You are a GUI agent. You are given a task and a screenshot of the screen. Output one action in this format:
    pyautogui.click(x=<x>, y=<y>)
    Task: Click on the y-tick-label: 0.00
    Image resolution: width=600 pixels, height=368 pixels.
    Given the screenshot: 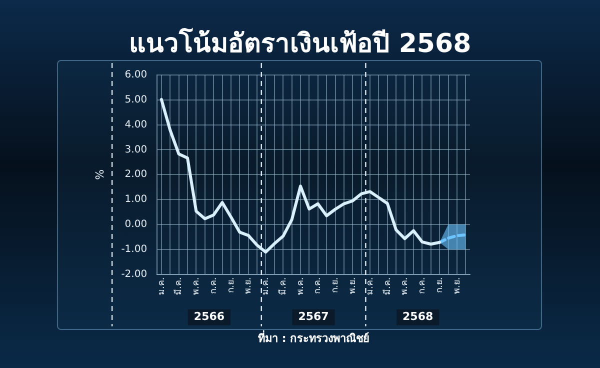 What is the action you would take?
    pyautogui.click(x=136, y=224)
    